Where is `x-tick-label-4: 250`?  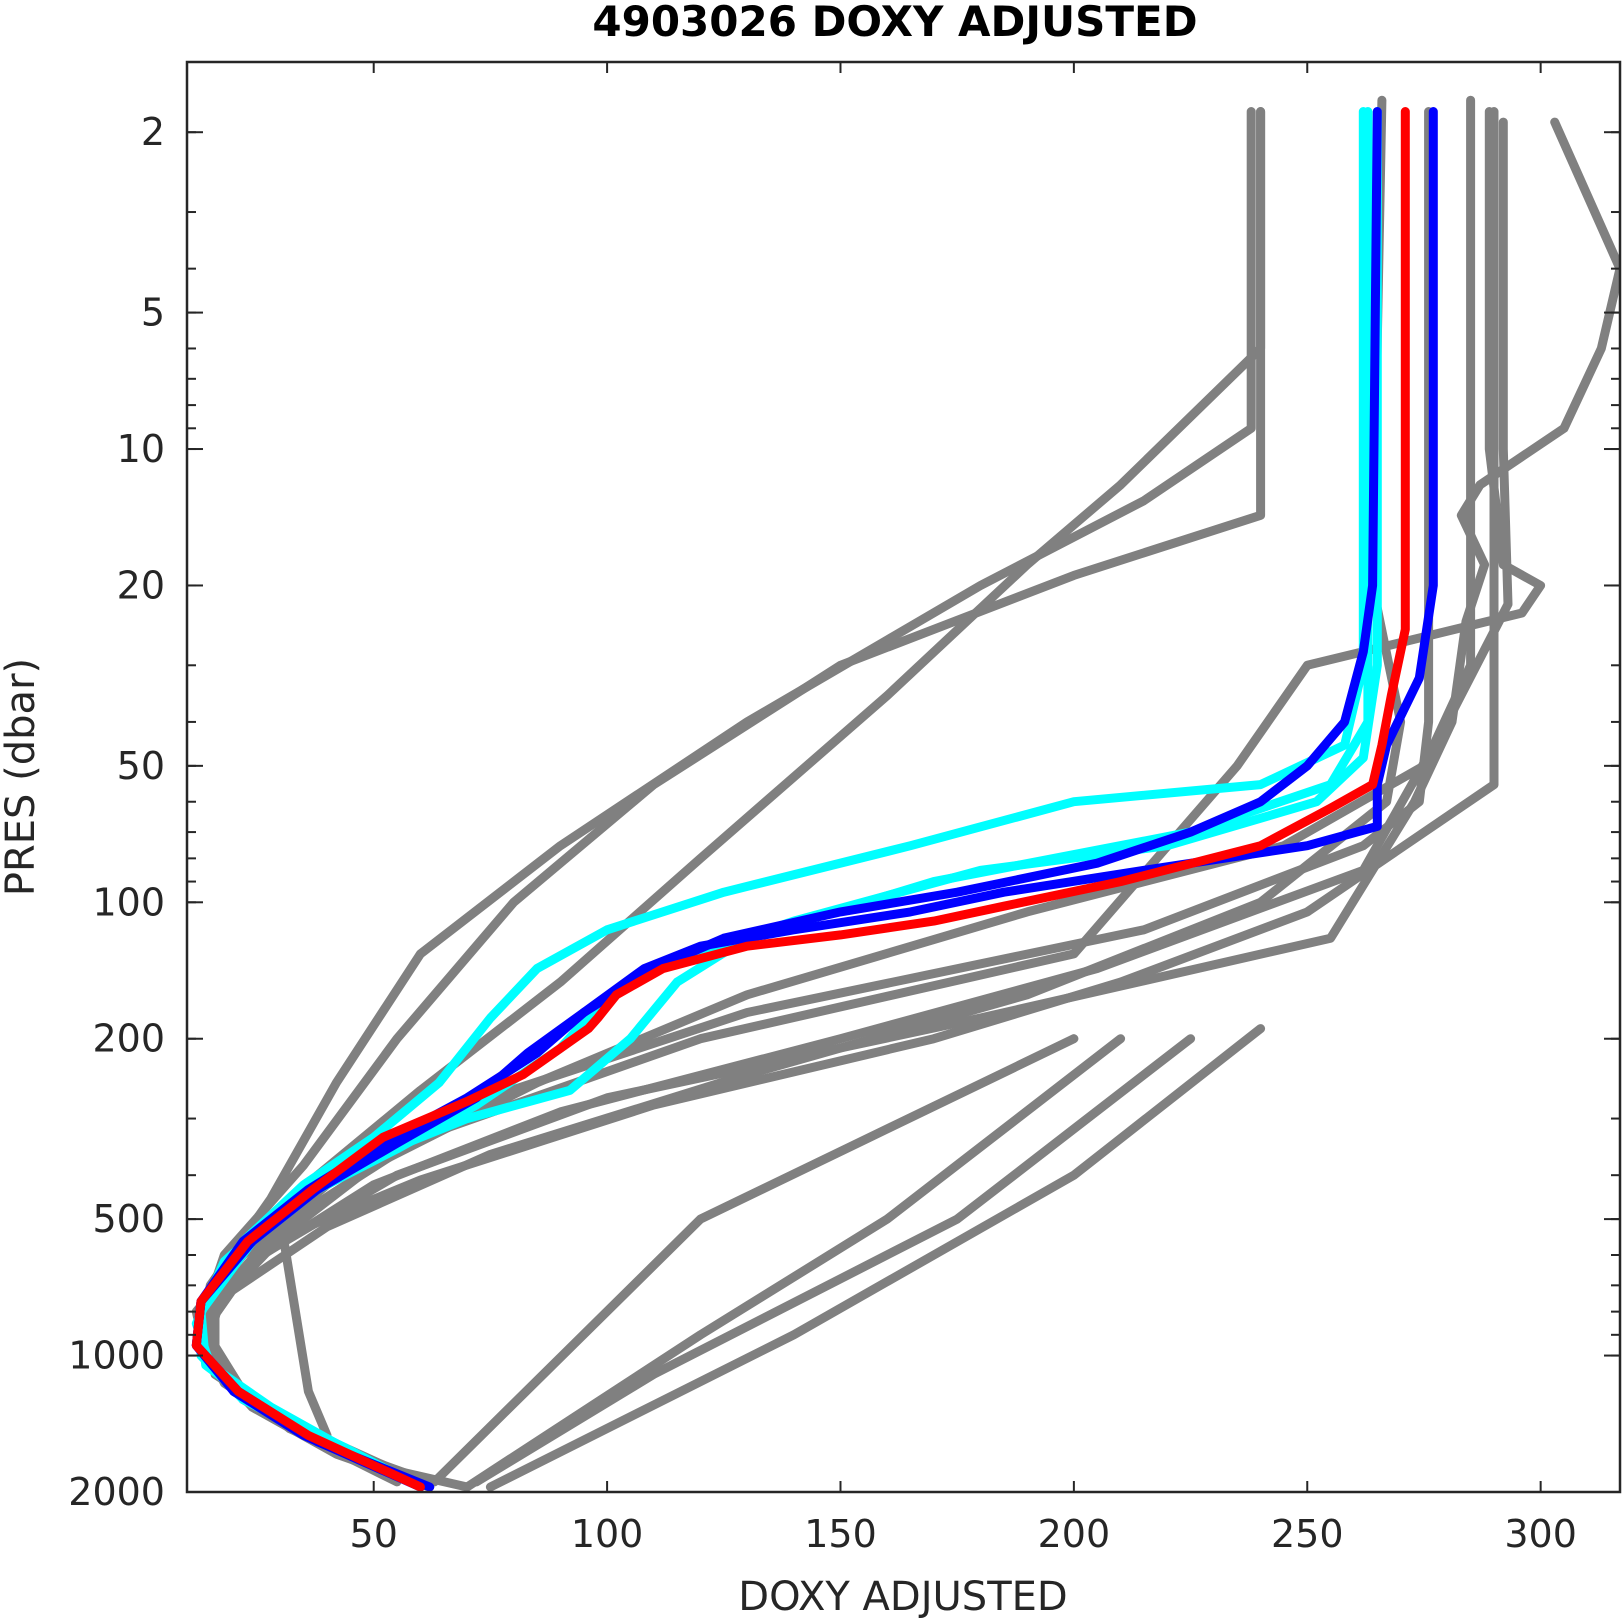 x-tick-label-4: 250 is located at coordinates (1307, 1534).